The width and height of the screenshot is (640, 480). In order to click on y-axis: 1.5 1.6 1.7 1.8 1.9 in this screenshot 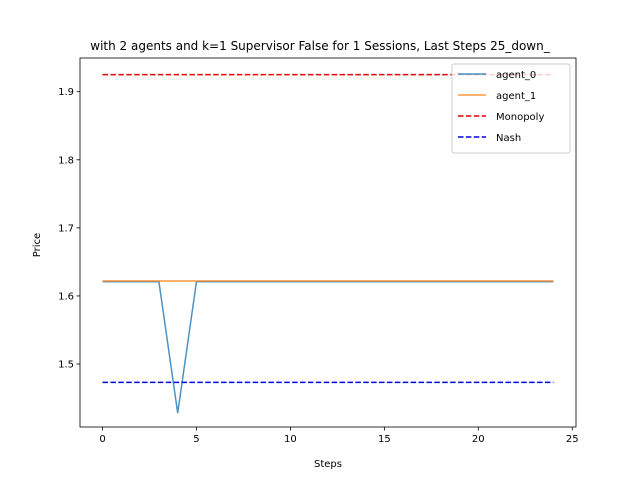, I will do `click(69, 229)`.